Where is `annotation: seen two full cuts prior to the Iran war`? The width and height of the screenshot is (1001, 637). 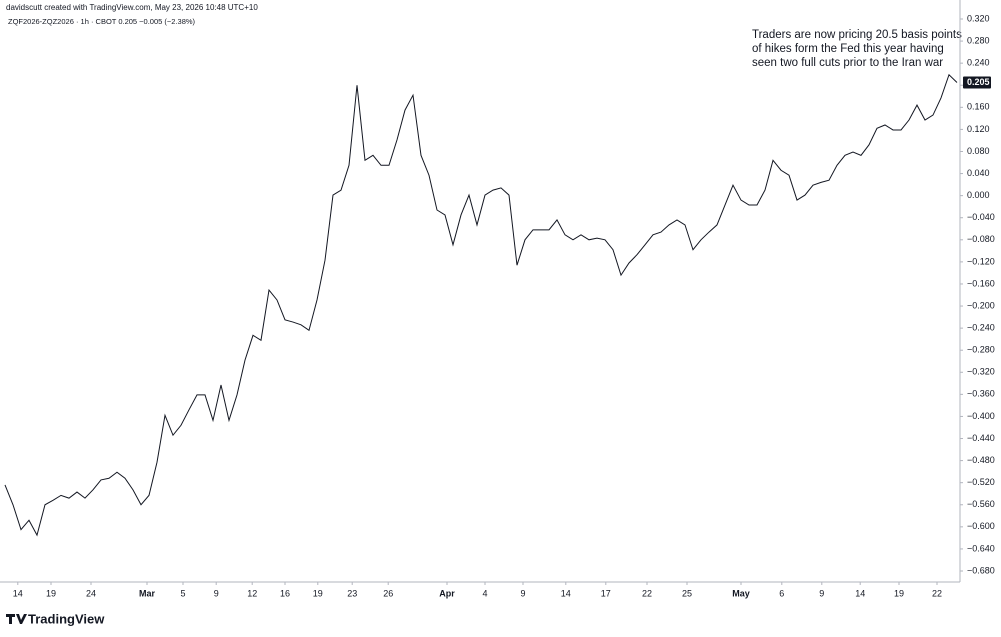
annotation: seen two full cuts prior to the Iran war is located at coordinates (847, 63).